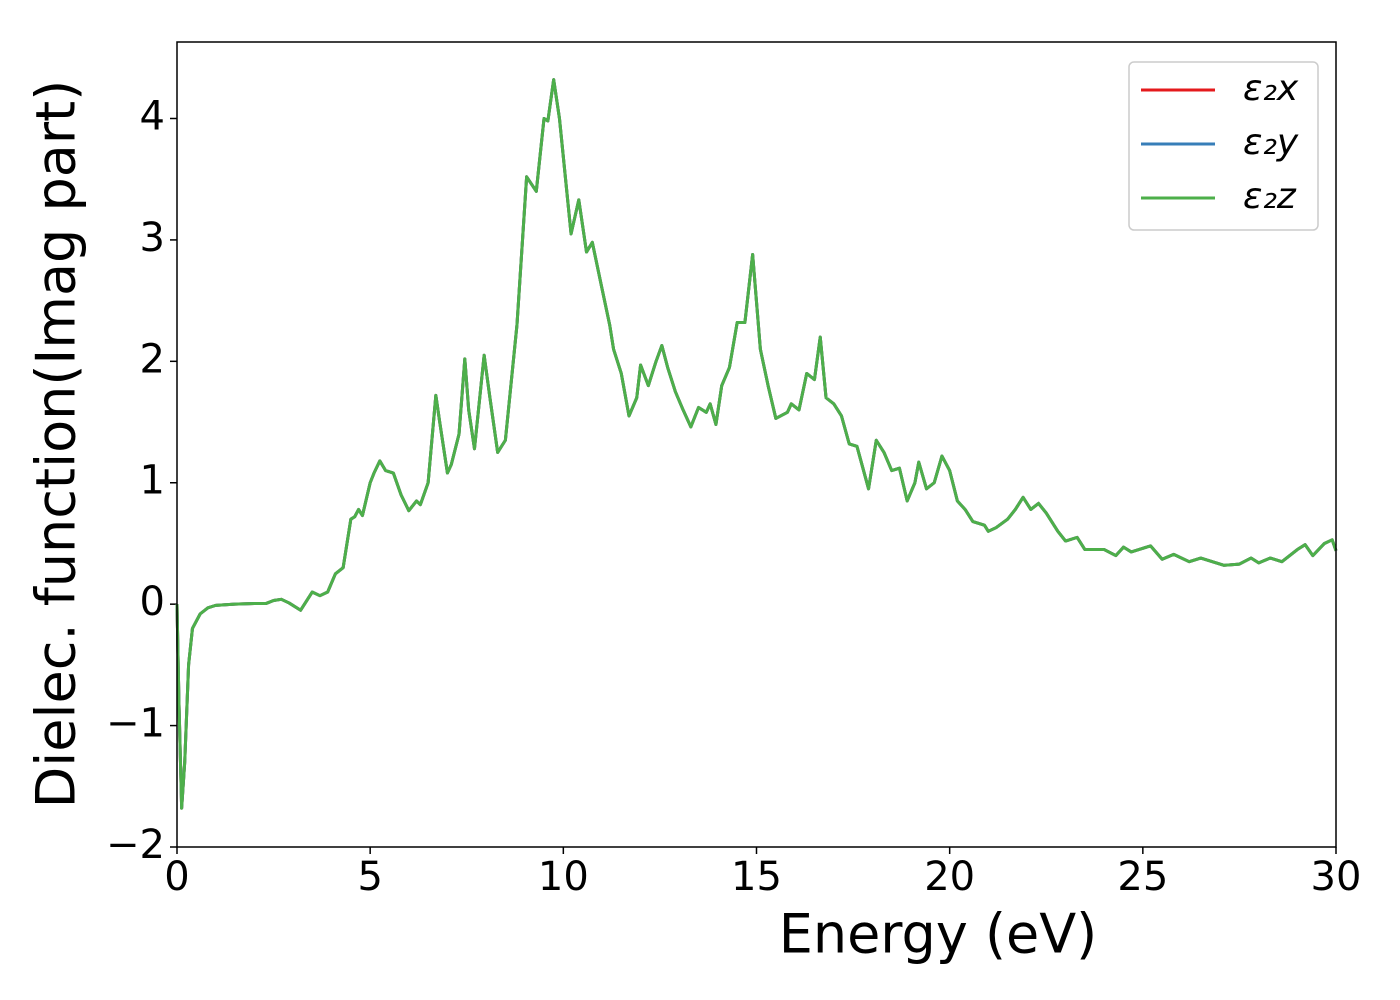  I want to click on x-tick-label: 15, so click(756, 877).